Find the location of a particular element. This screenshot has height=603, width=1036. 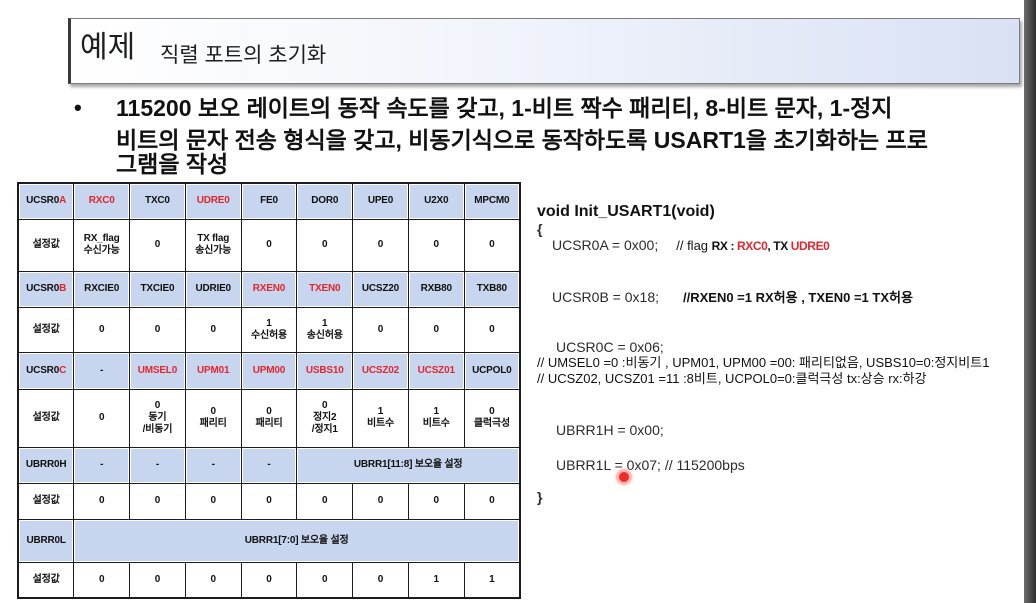

bit-value-cell: 1 비트수 is located at coordinates (380, 418).